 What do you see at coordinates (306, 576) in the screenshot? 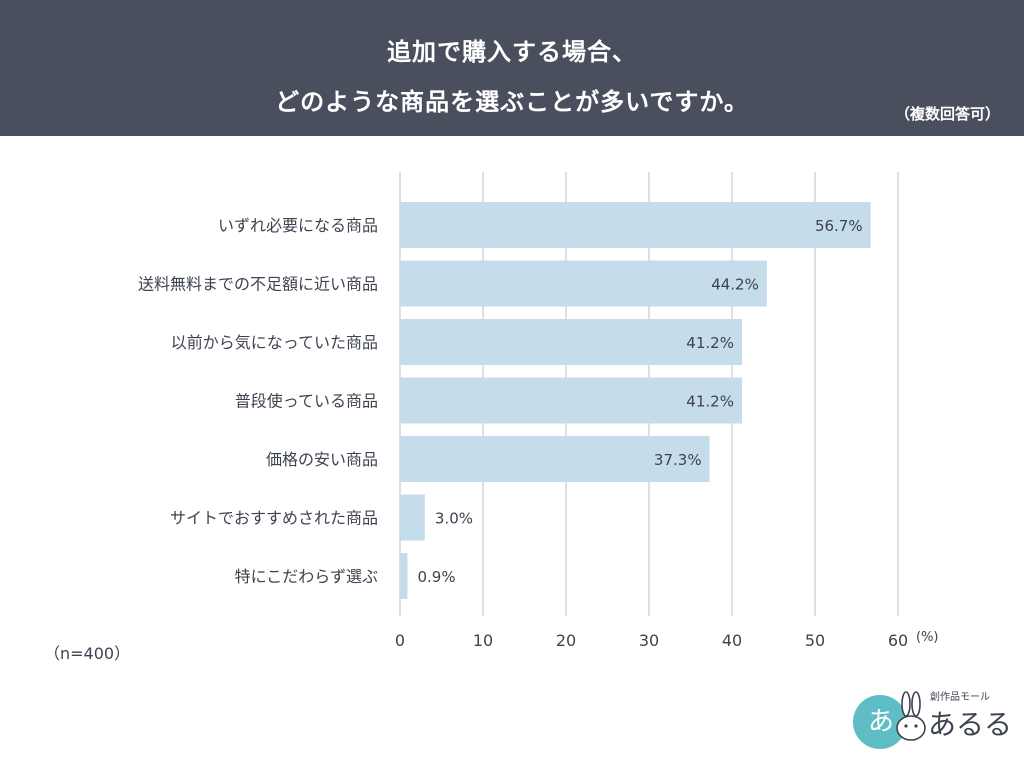
I see `category-label: 特にこだわらず選ぶ` at bounding box center [306, 576].